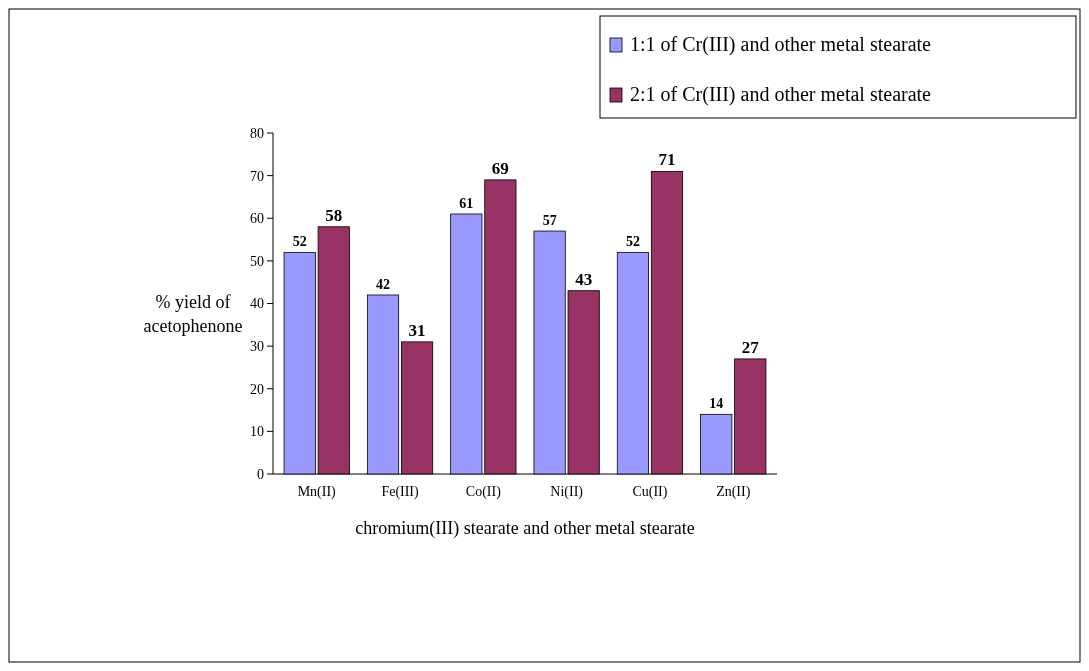 The width and height of the screenshot is (1089, 671). Describe the element at coordinates (257, 432) in the screenshot. I see `y-tick-label: 10` at that location.